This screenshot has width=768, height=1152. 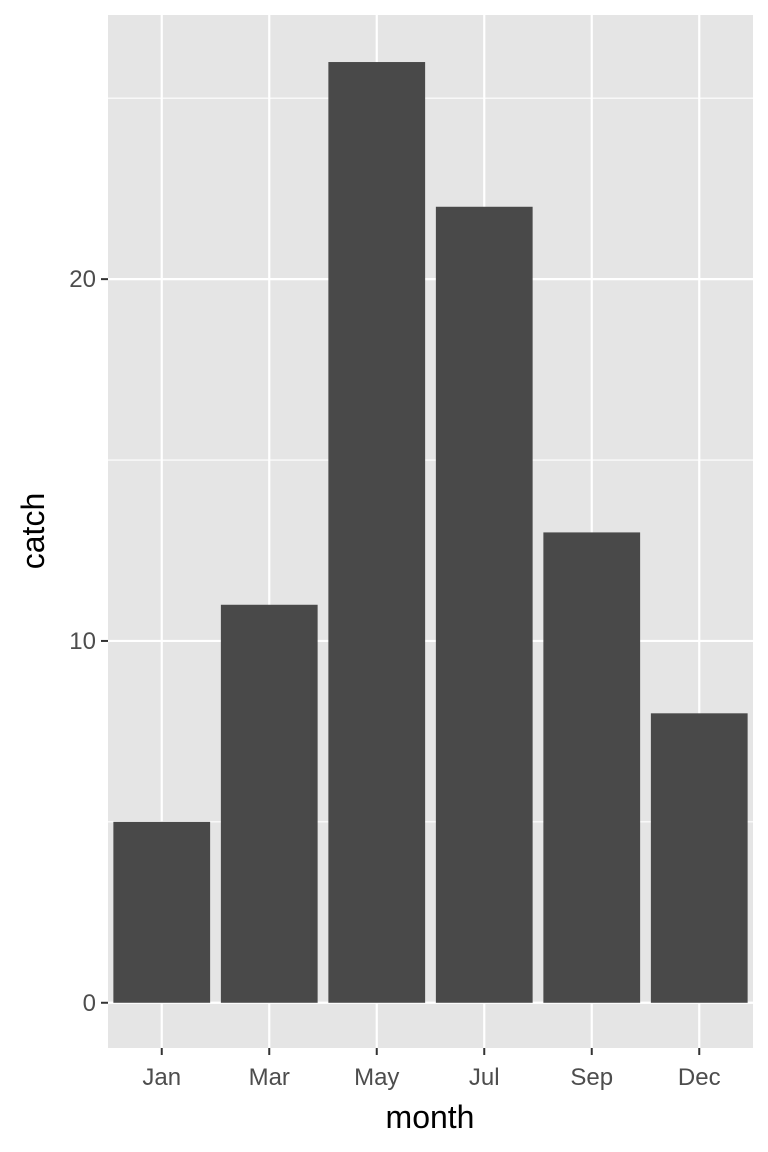 I want to click on y-tick-label: 20, so click(x=82, y=279).